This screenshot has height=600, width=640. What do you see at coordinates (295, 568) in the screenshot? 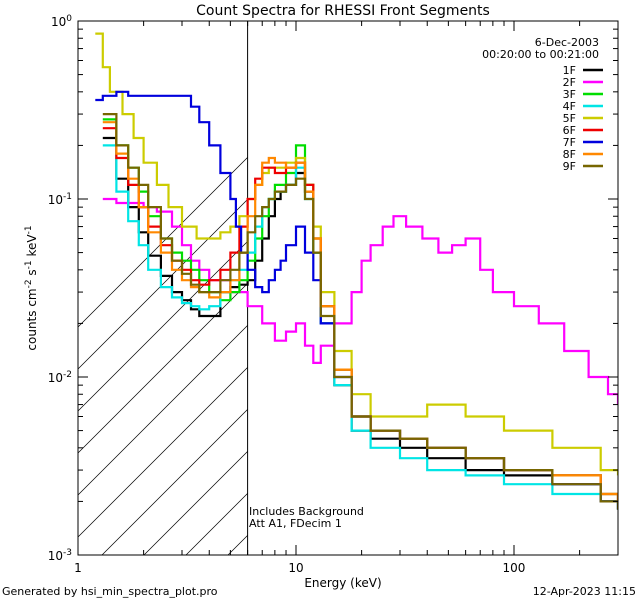
I see `x-tick-label: 10` at bounding box center [295, 568].